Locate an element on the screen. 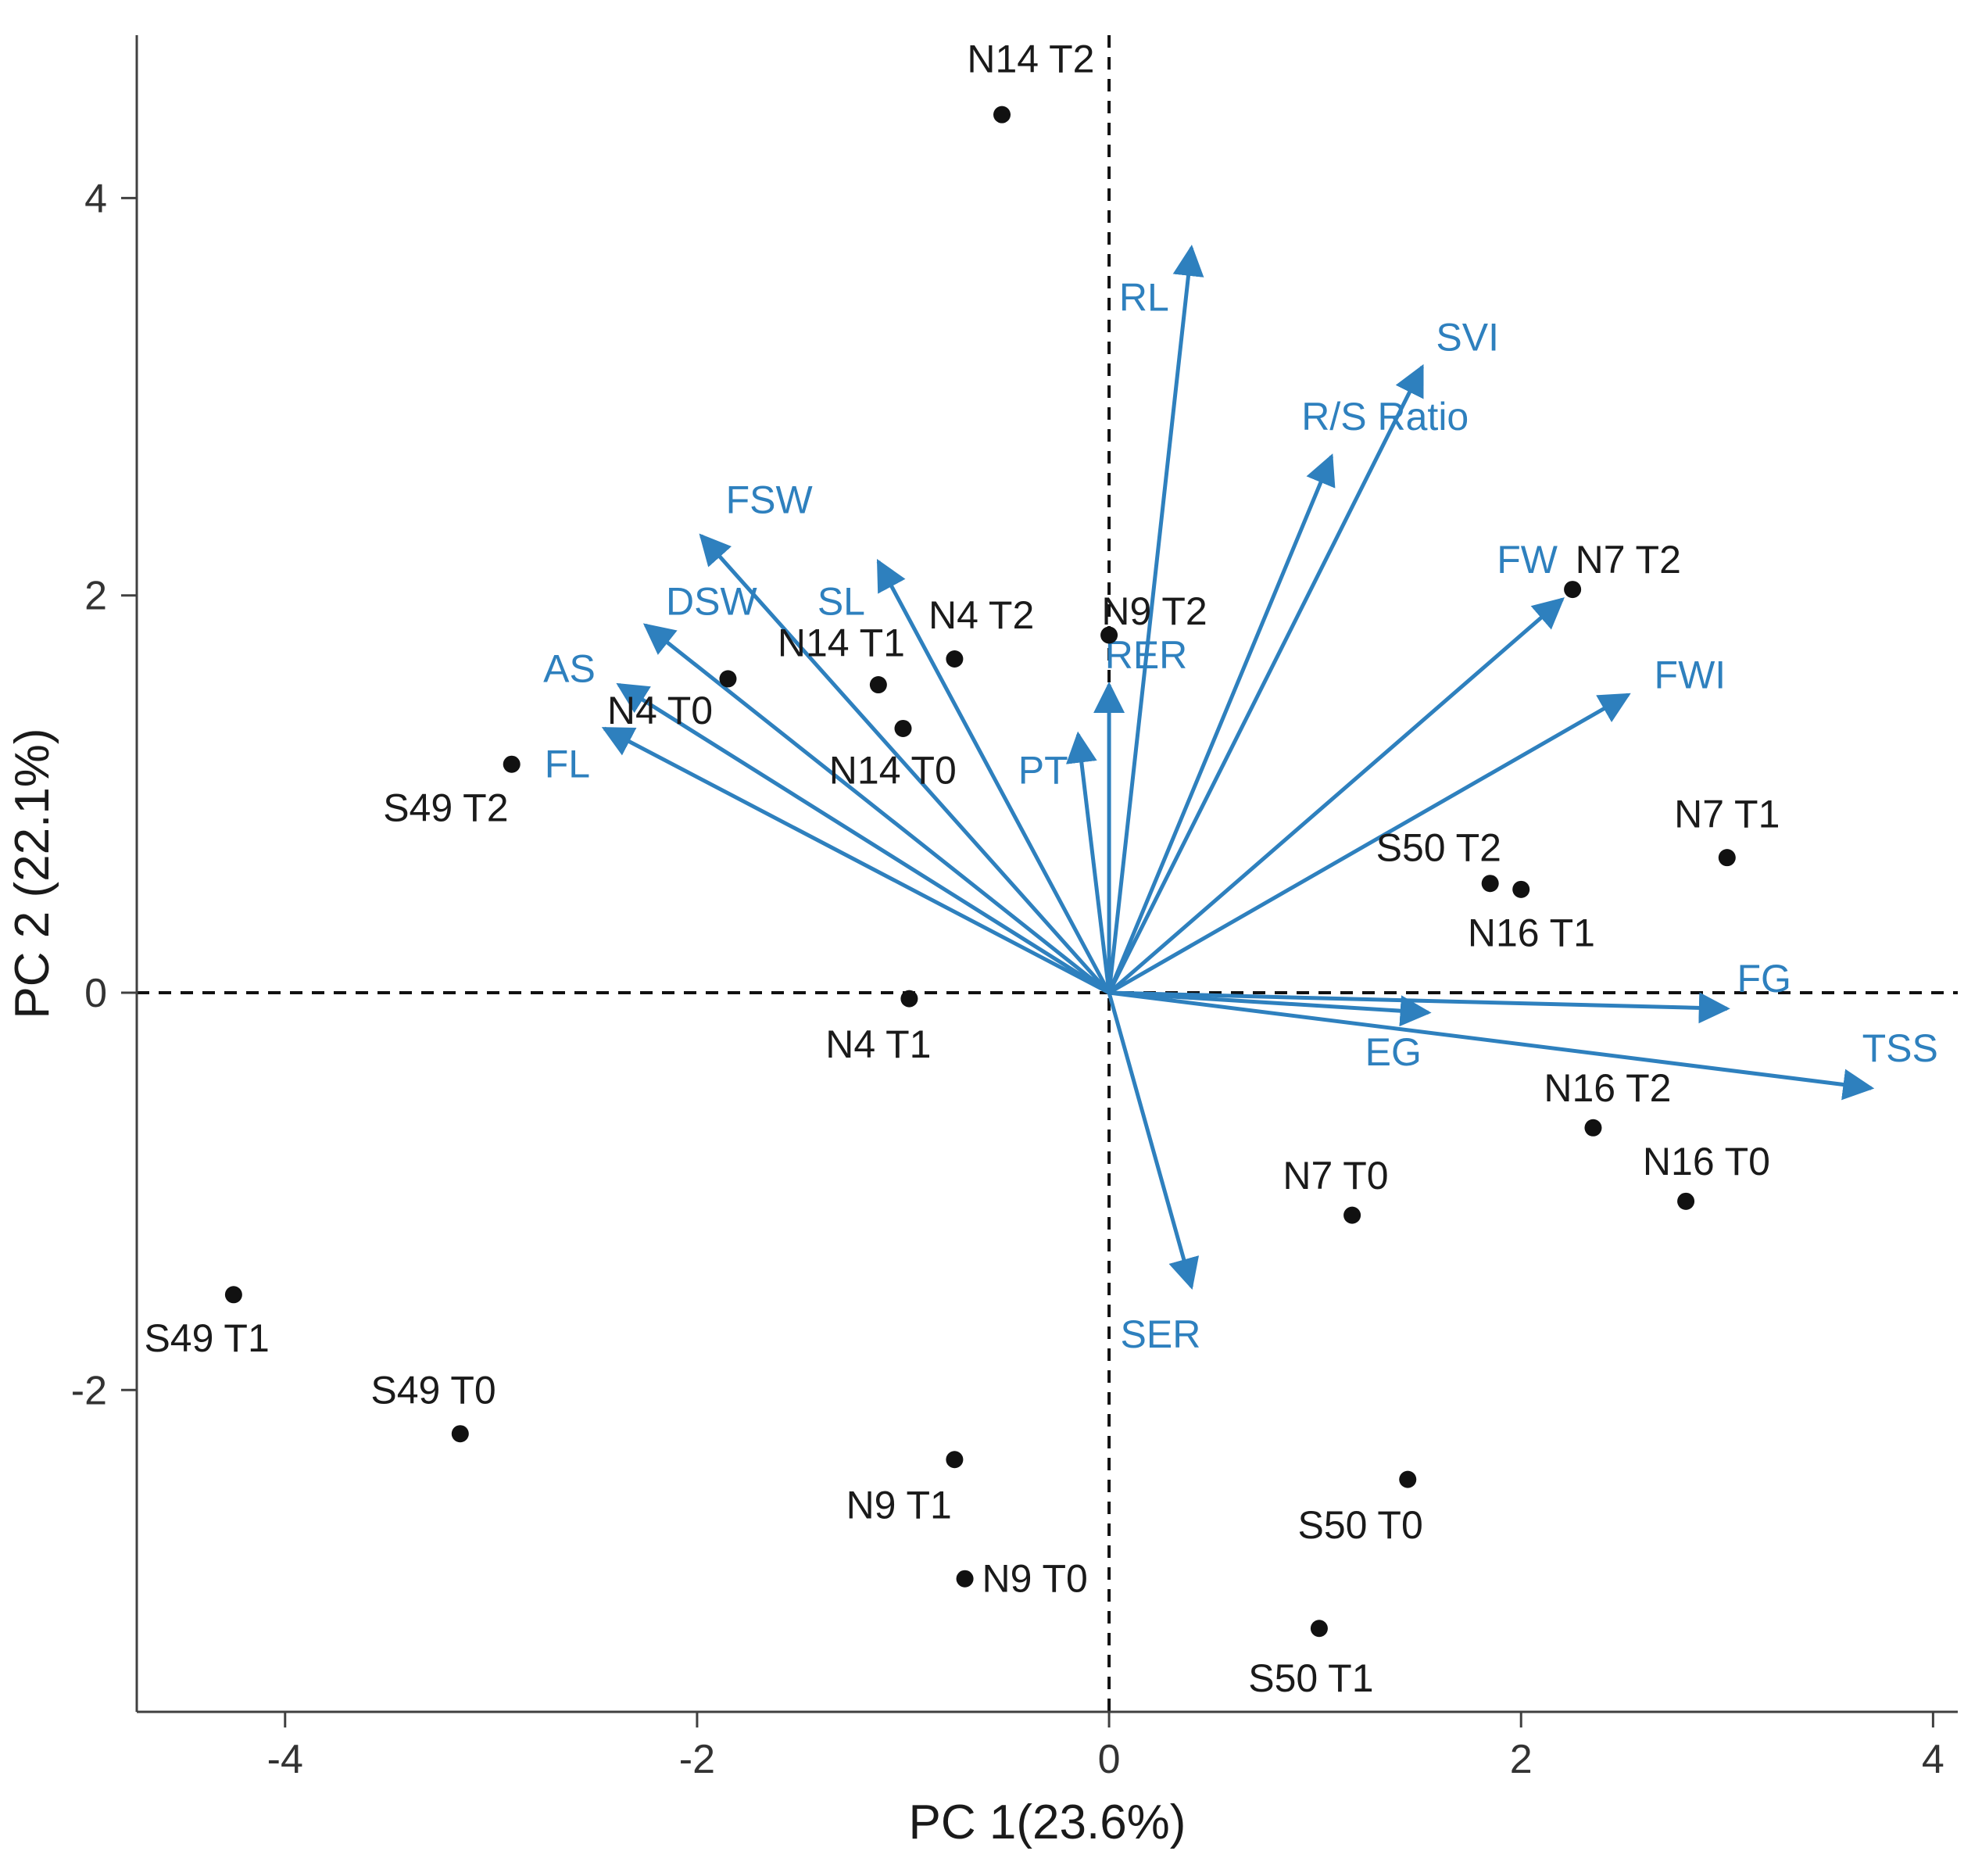 The image size is (1982, 1876). point-label-n9-t0: N9 T0 is located at coordinates (1035, 1579).